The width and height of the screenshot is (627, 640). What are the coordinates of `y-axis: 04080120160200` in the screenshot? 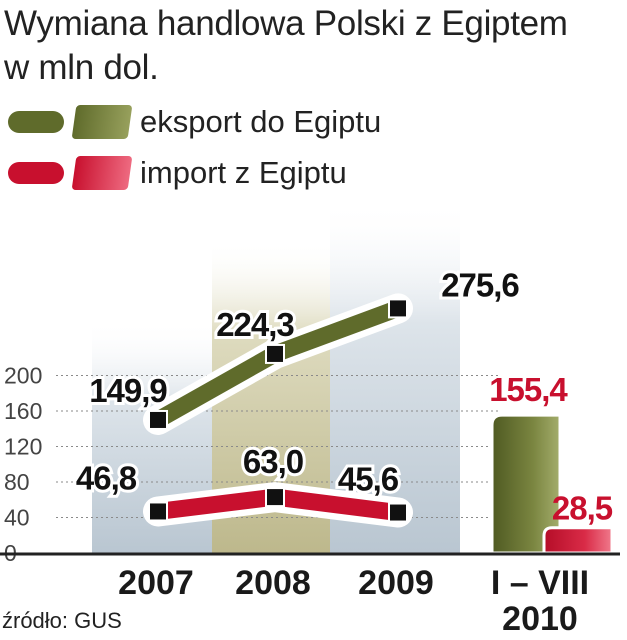 It's located at (23, 465).